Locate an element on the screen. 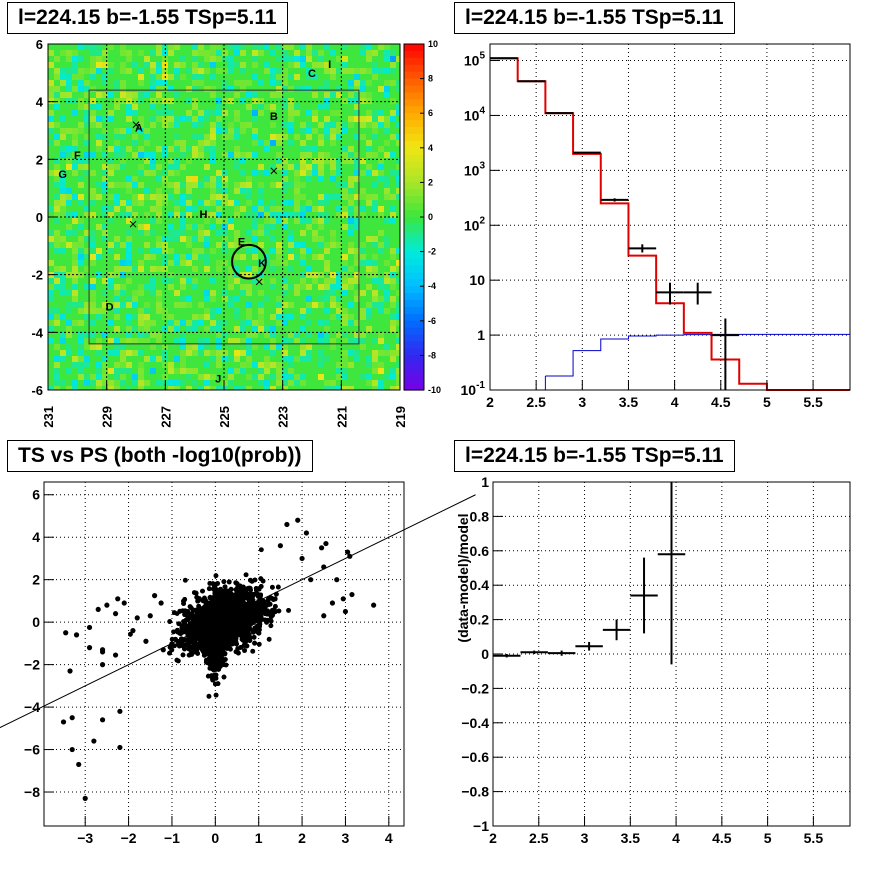 This screenshot has width=896, height=872. source-label-A: A is located at coordinates (139, 129).